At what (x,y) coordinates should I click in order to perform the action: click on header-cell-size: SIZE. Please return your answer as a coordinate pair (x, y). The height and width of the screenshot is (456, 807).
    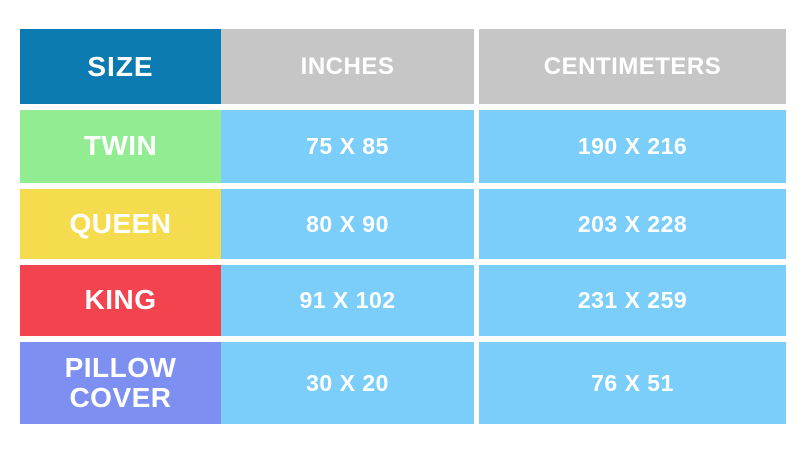
    Looking at the image, I should click on (120, 66).